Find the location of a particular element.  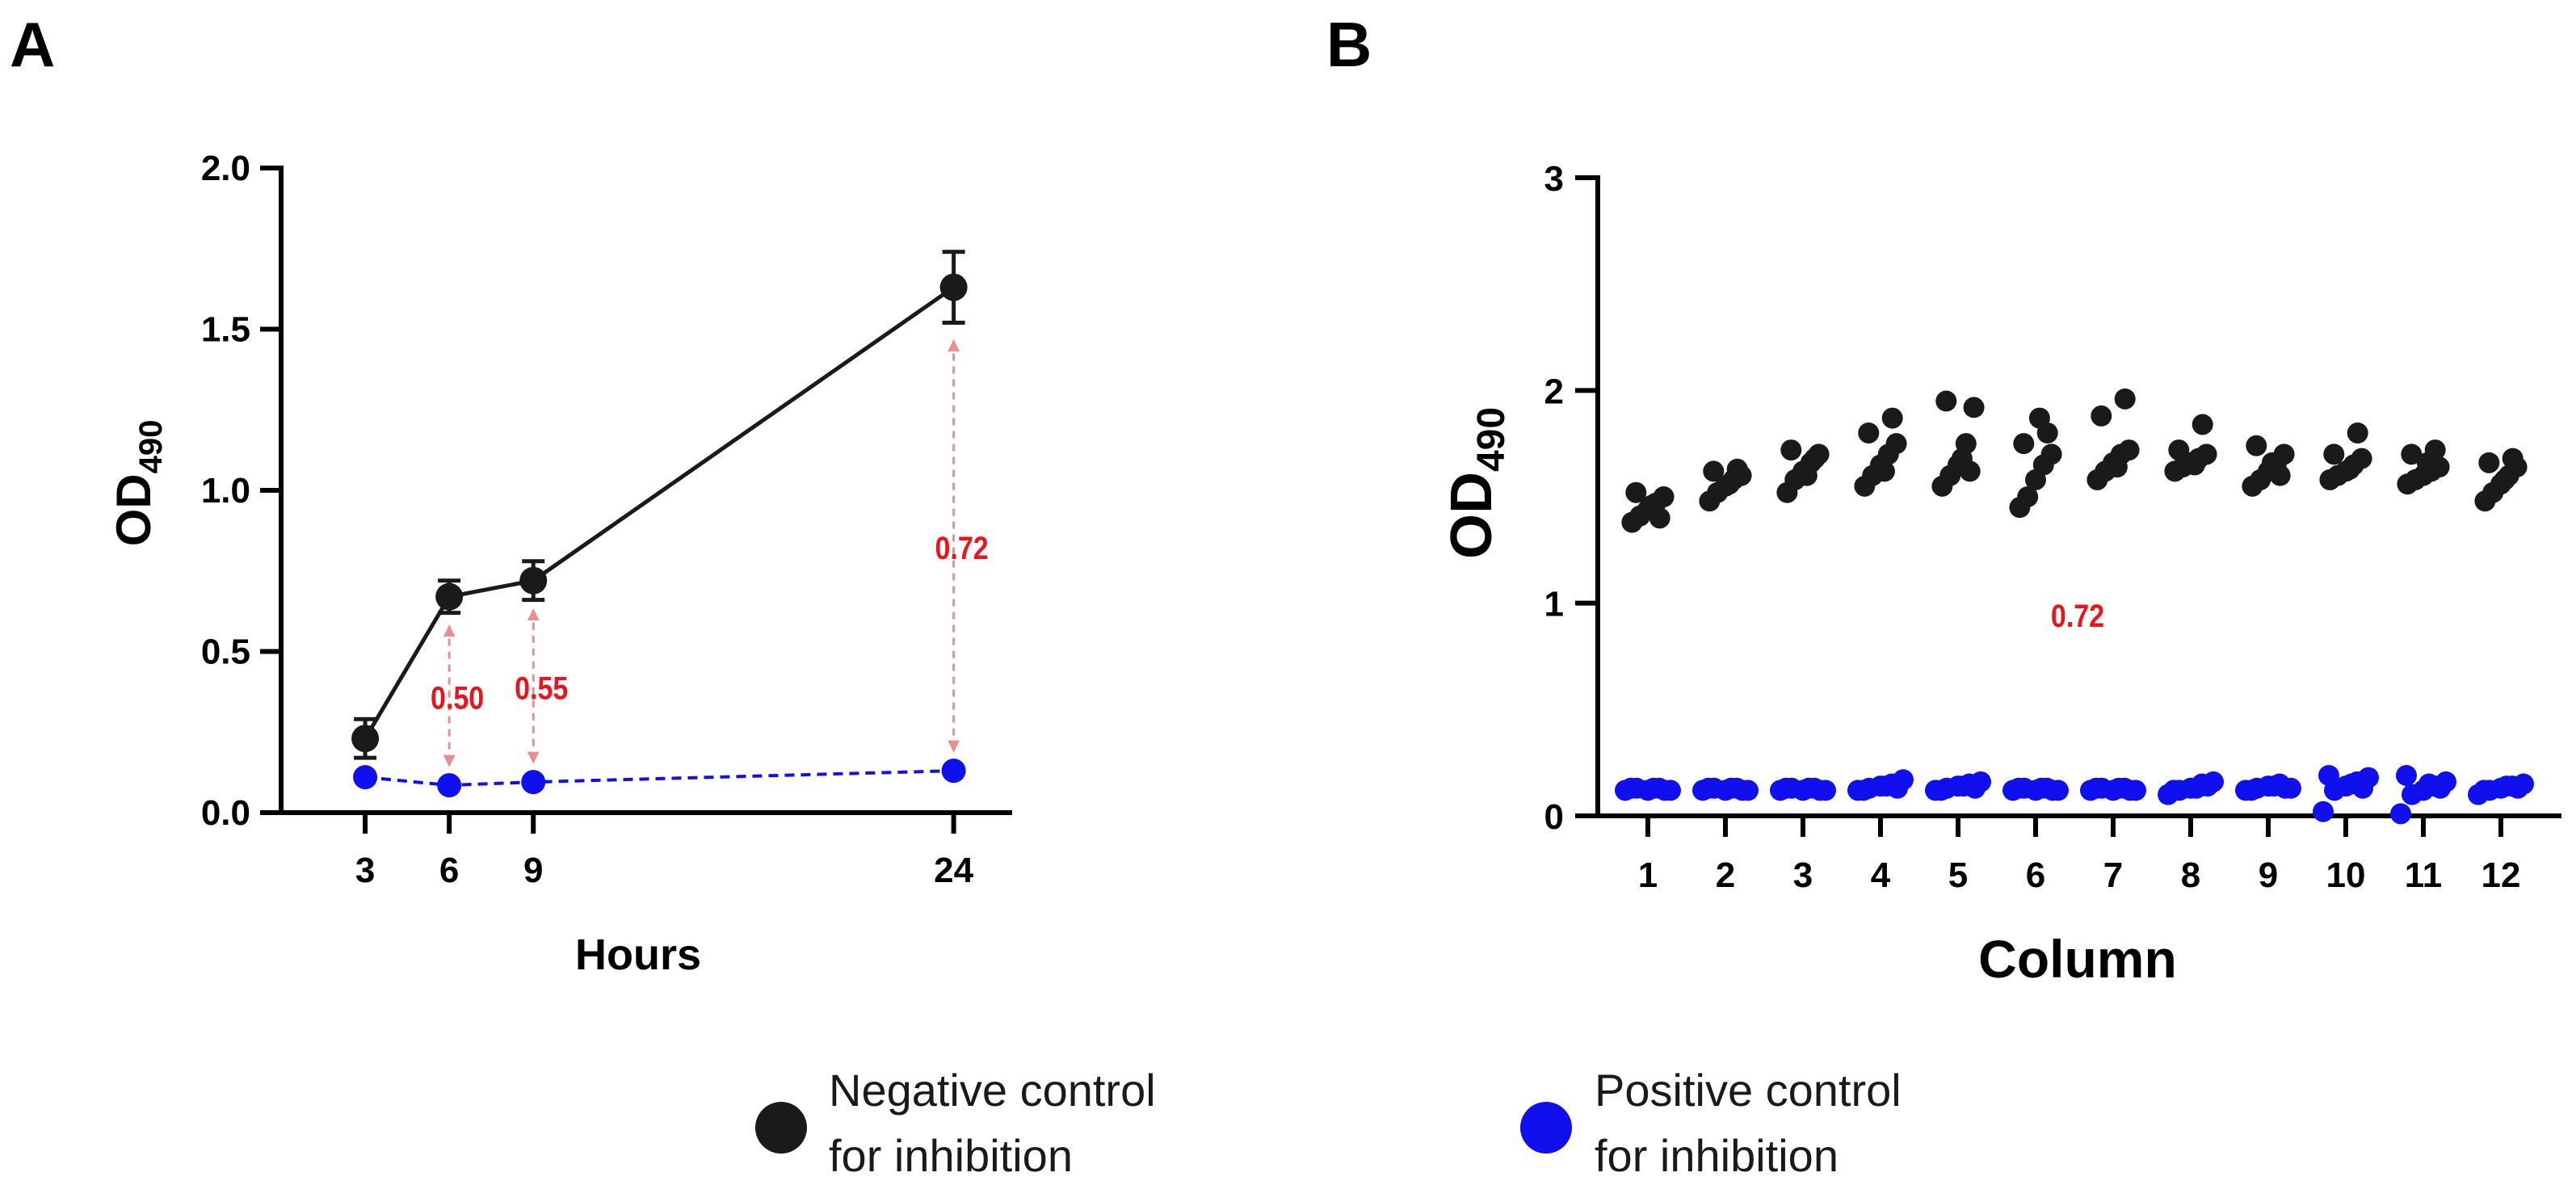

chart-a-x-tick-label: 6 is located at coordinates (449, 870).